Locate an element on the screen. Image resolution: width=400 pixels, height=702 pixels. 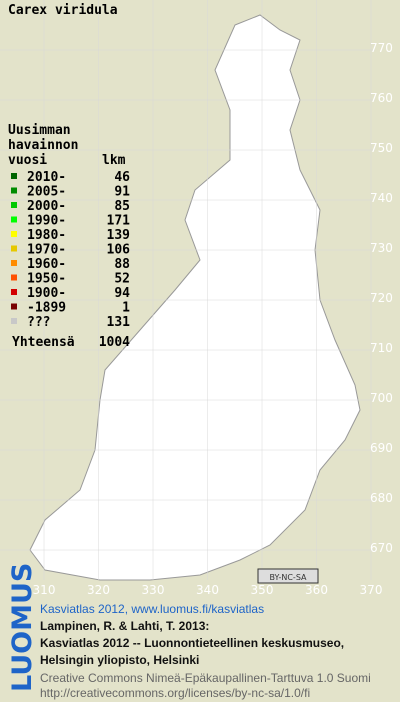
y-axis-label: 710 is located at coordinates (381, 348).